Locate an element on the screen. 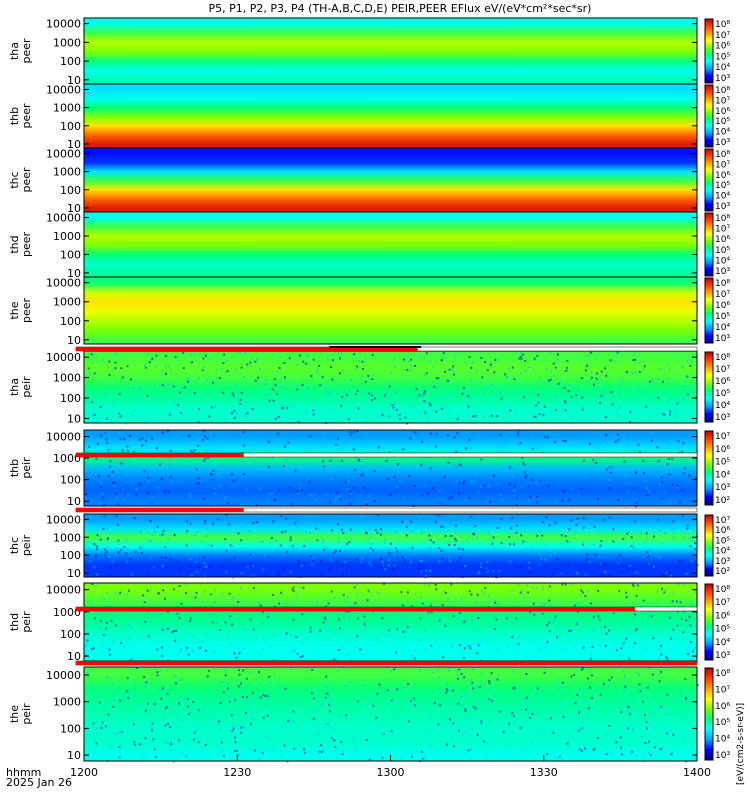  colorbar-thd-peer is located at coordinates (709, 244).